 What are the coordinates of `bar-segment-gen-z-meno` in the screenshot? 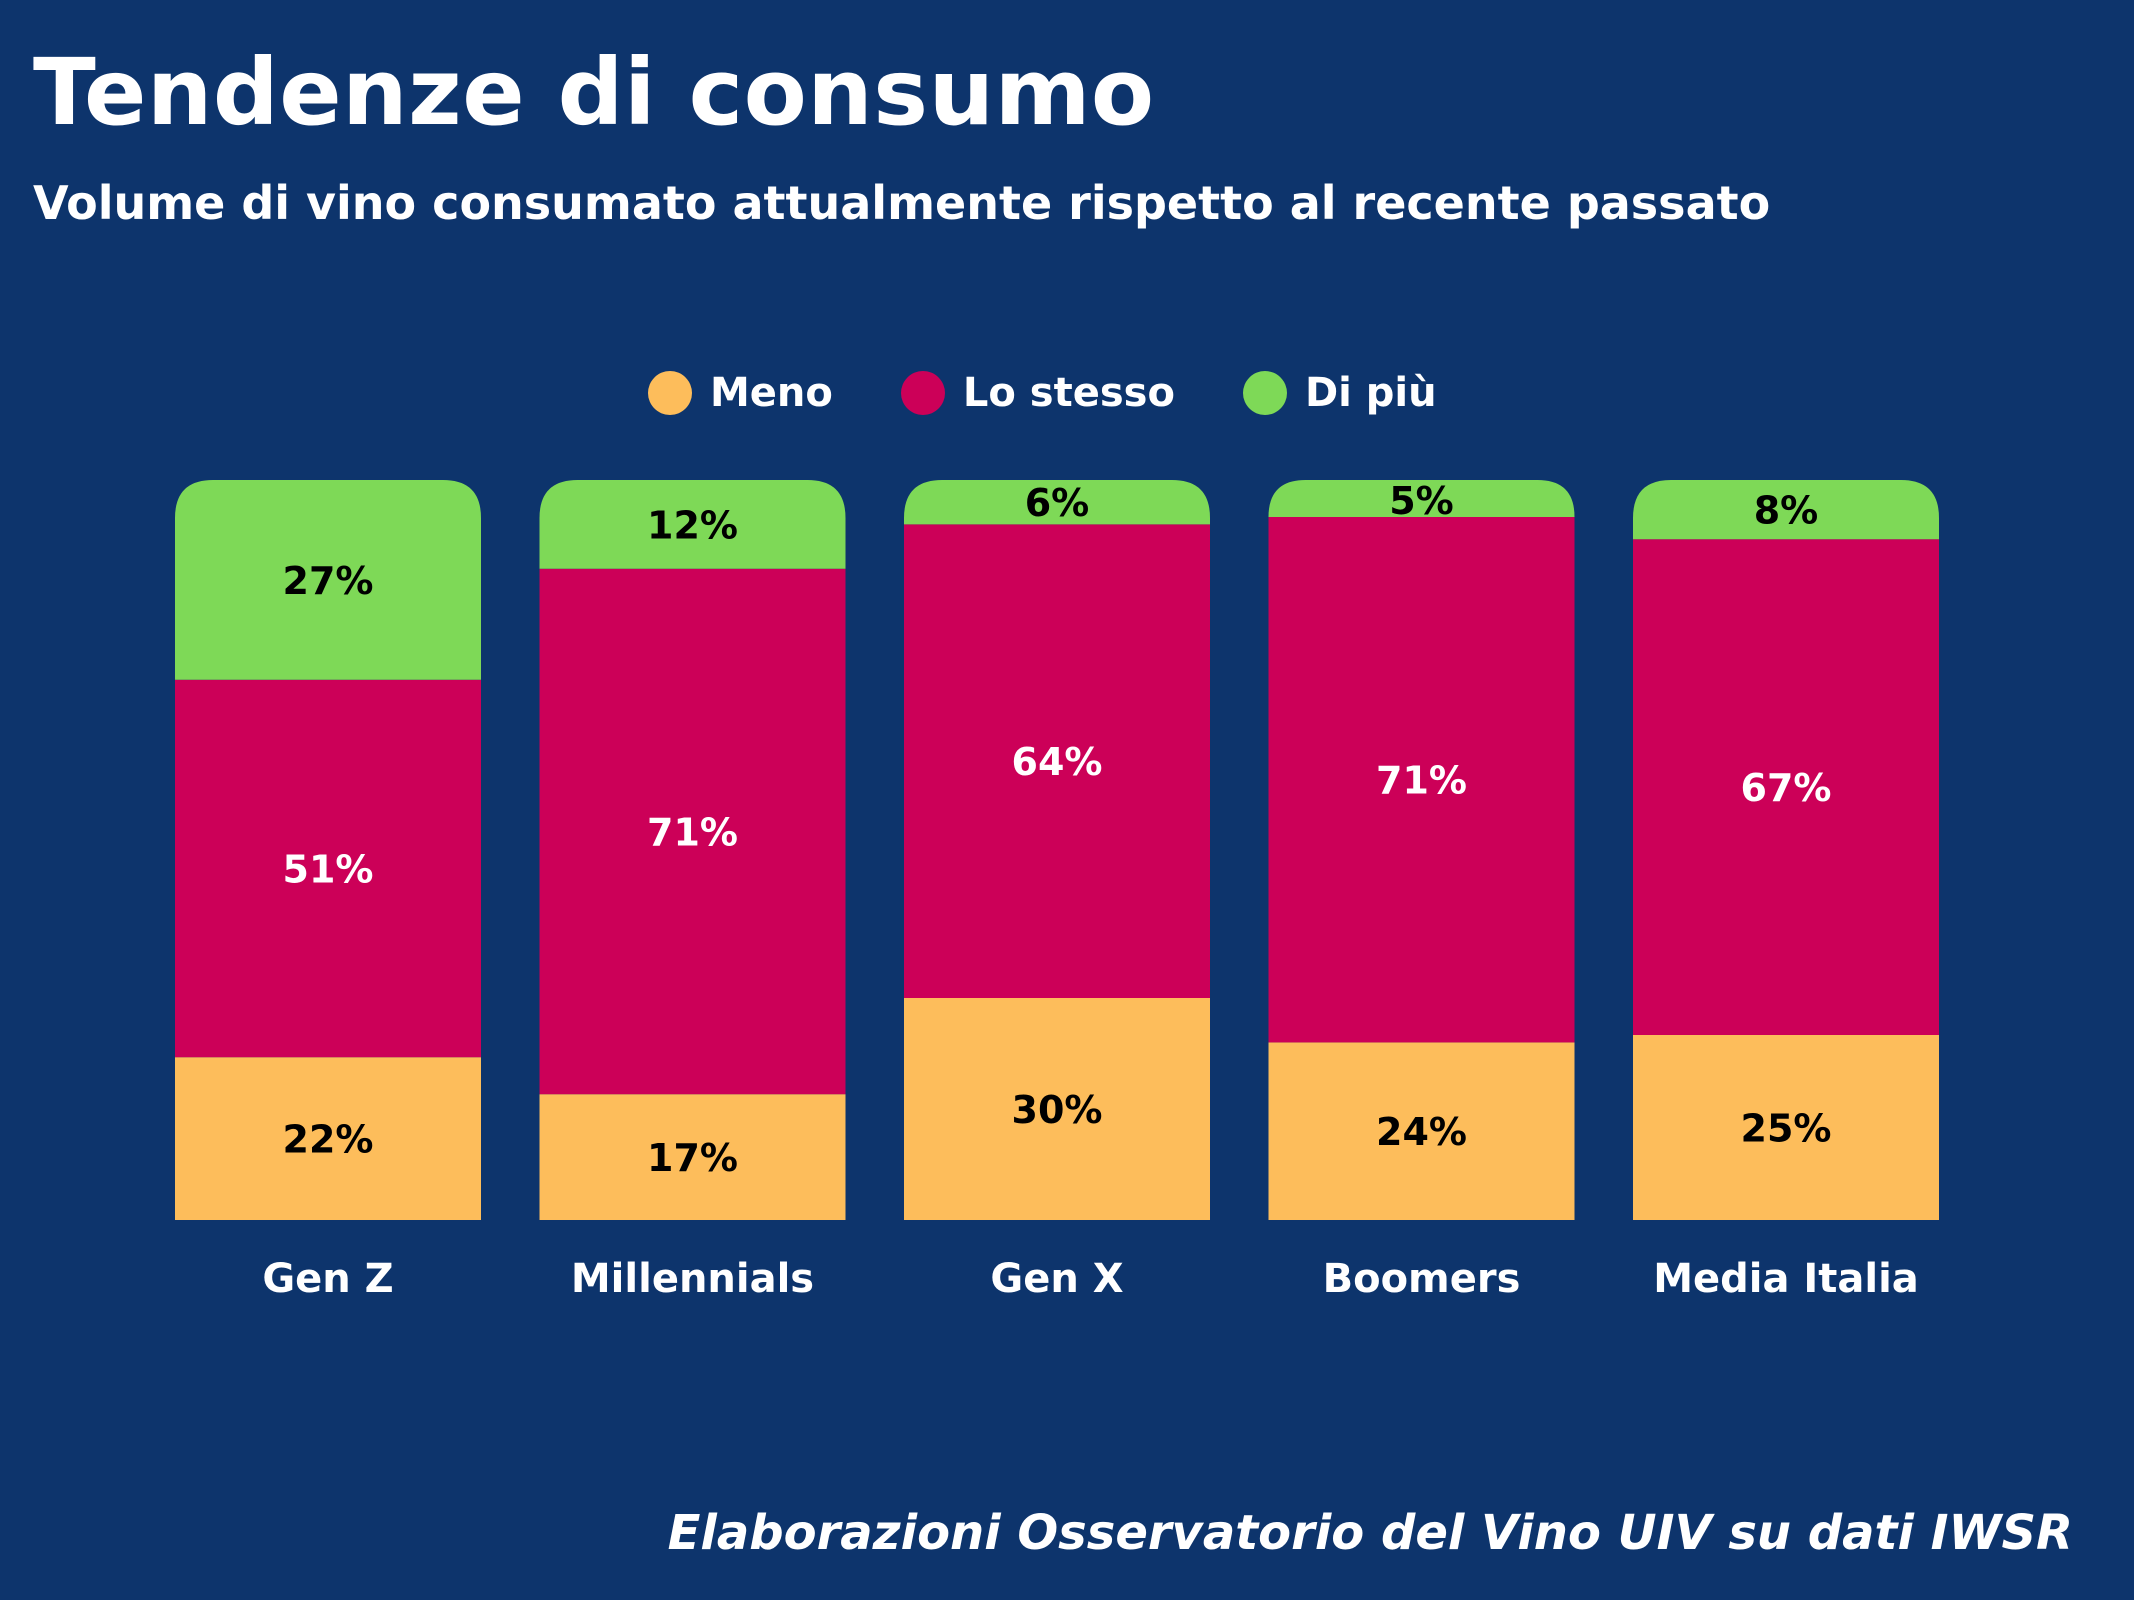 It's located at (328, 1138).